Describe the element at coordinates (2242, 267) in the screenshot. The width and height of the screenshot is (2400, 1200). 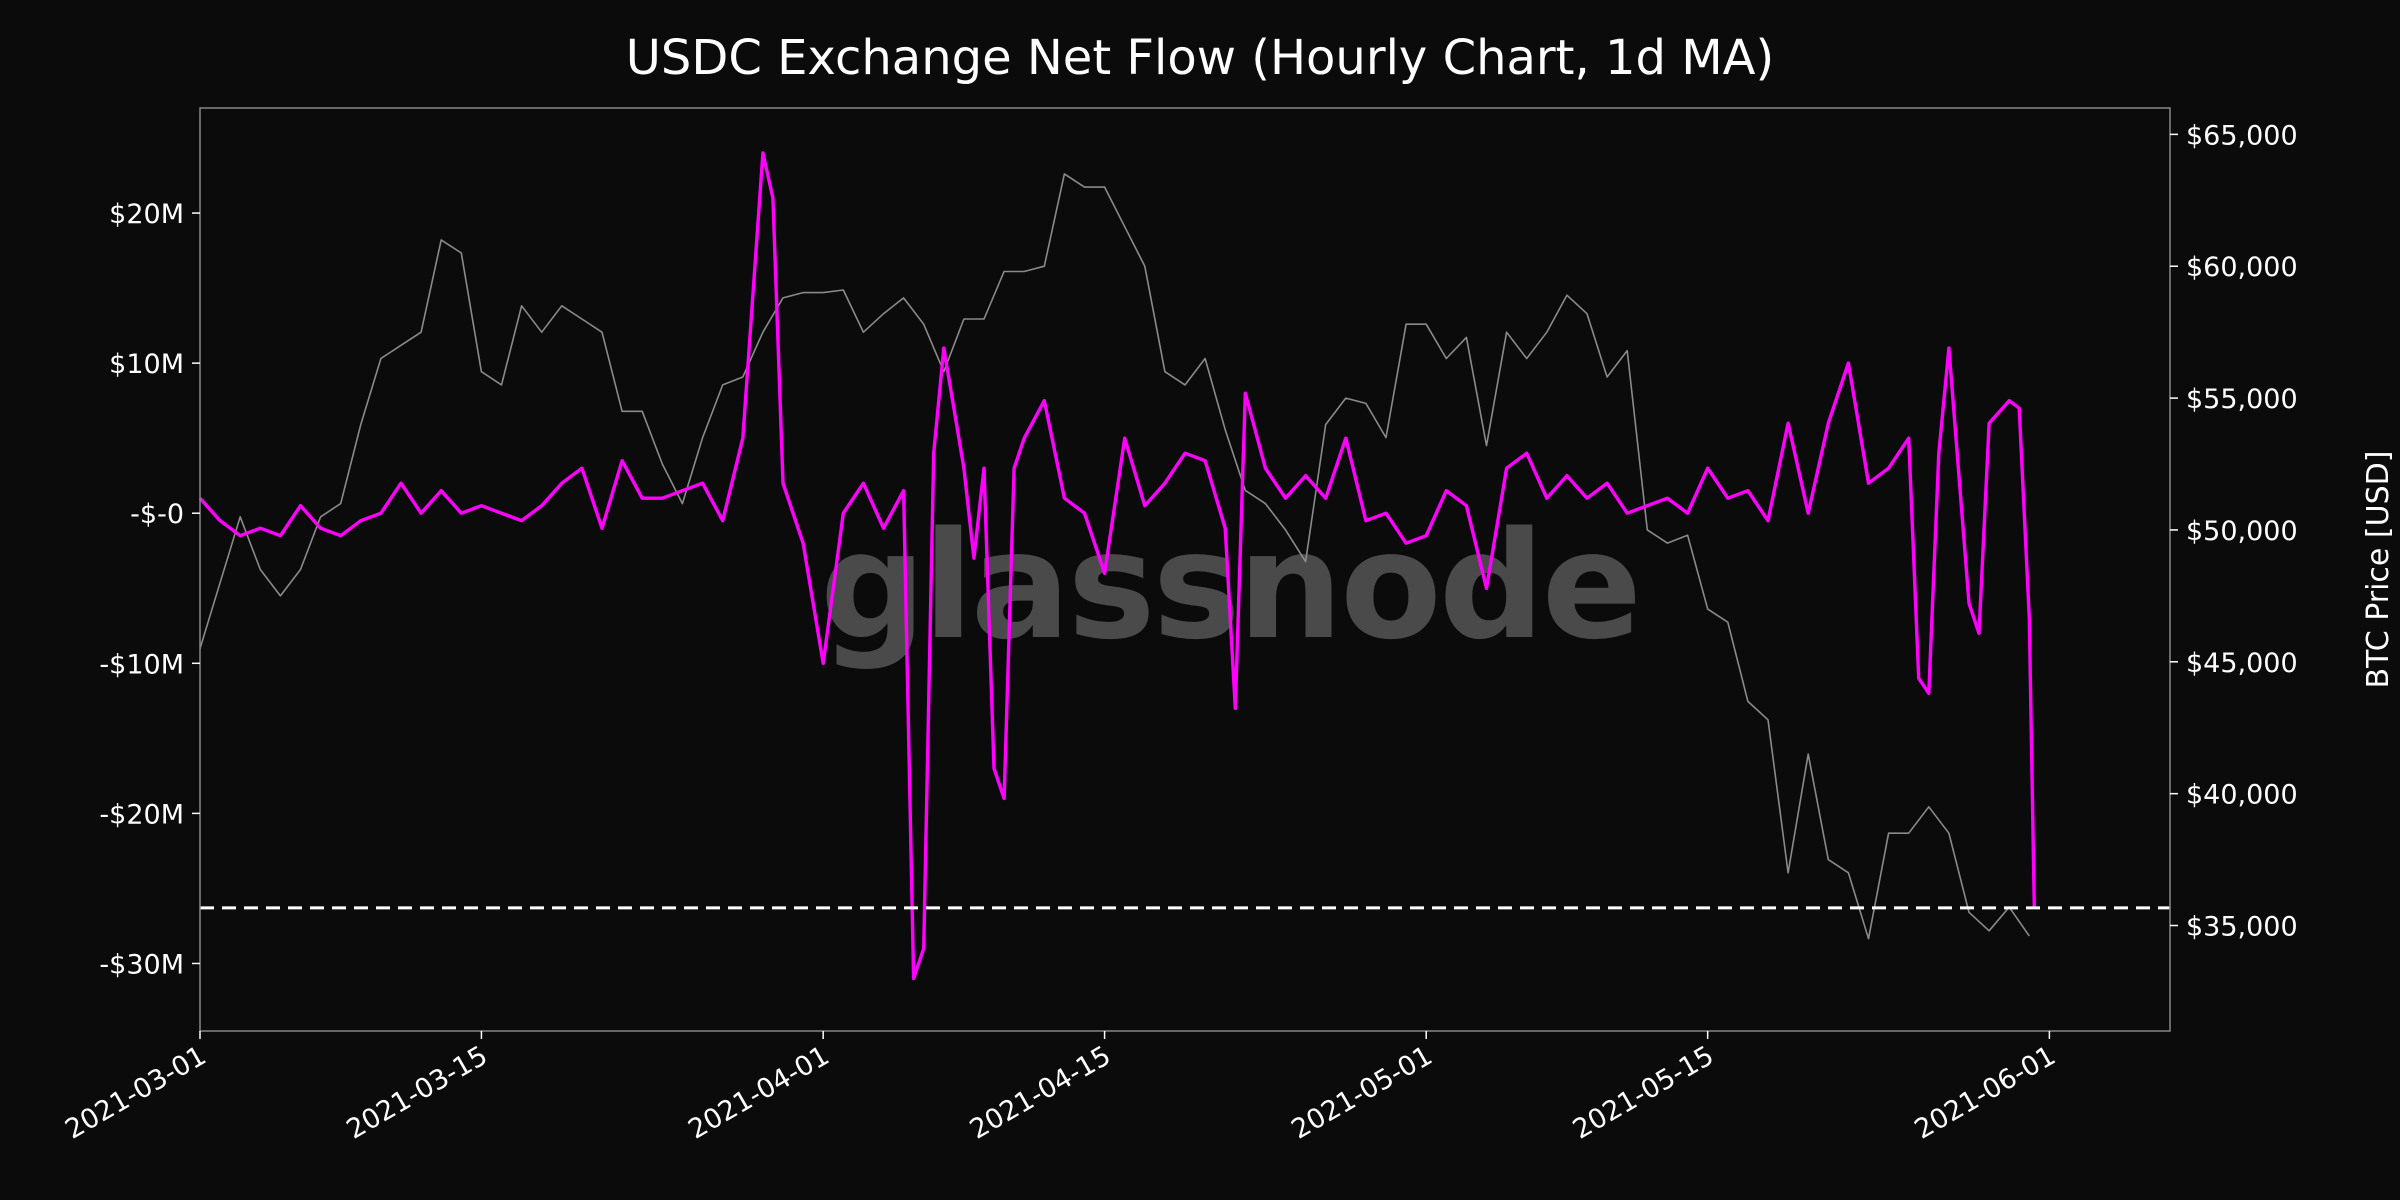
I see `right-tick-label: $60,000` at that location.